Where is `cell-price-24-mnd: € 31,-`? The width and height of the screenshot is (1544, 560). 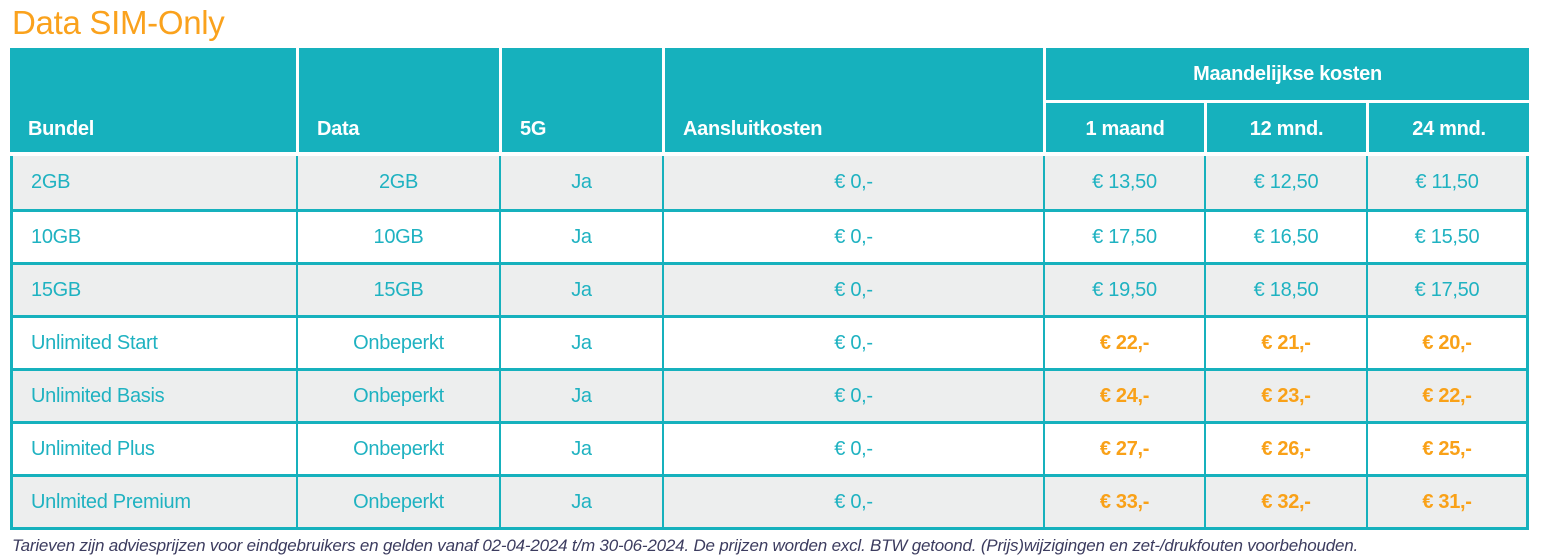
cell-price-24-mnd: € 31,- is located at coordinates (1446, 502).